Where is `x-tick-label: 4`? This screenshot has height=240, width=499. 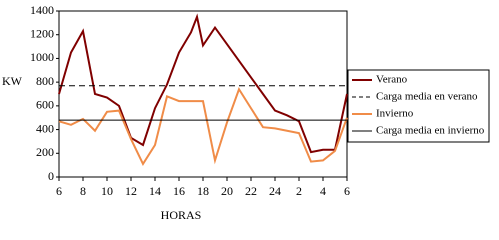 x-tick-label: 4 is located at coordinates (323, 191).